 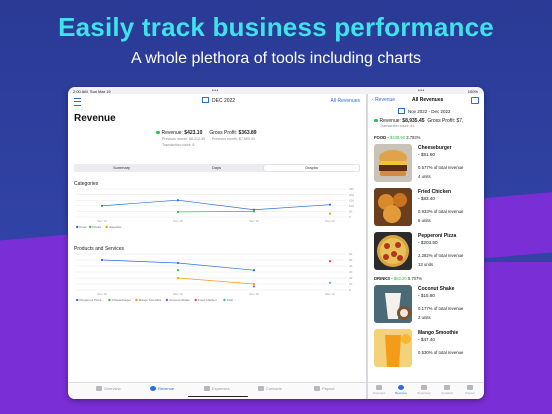 I want to click on share-icon, so click(x=475, y=100).